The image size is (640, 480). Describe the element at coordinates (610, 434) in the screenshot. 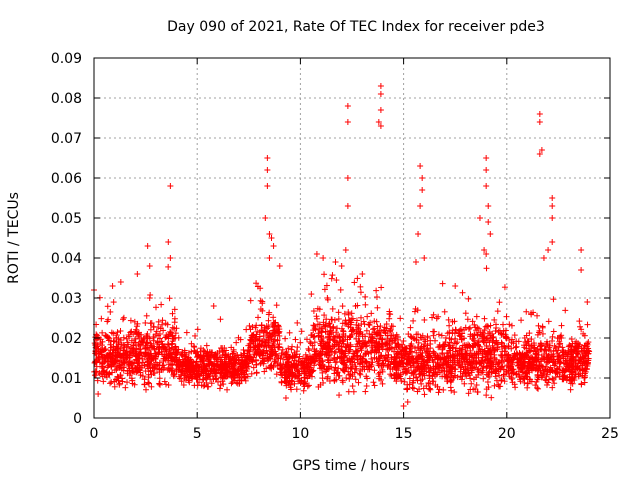

I see `x-tick-label: 25` at that location.